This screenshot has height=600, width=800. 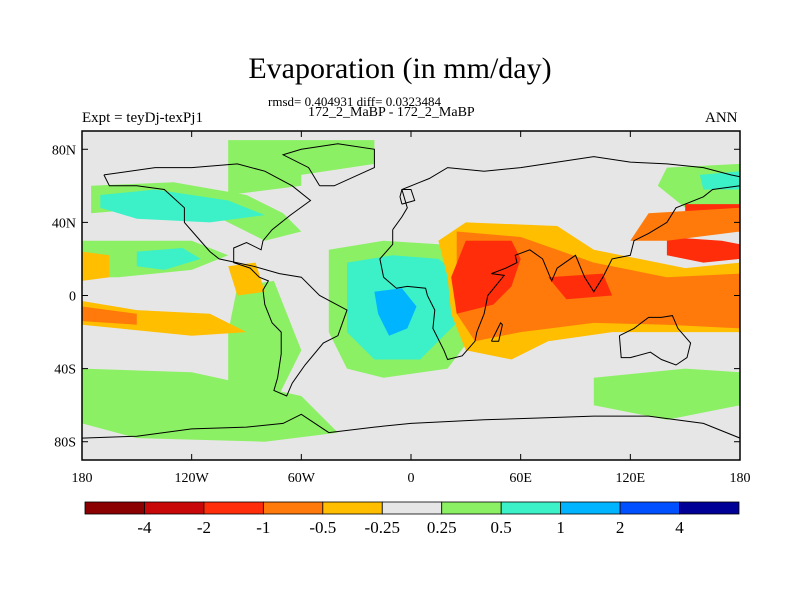 What do you see at coordinates (620, 527) in the screenshot?
I see `colorbar-label-8: 2` at bounding box center [620, 527].